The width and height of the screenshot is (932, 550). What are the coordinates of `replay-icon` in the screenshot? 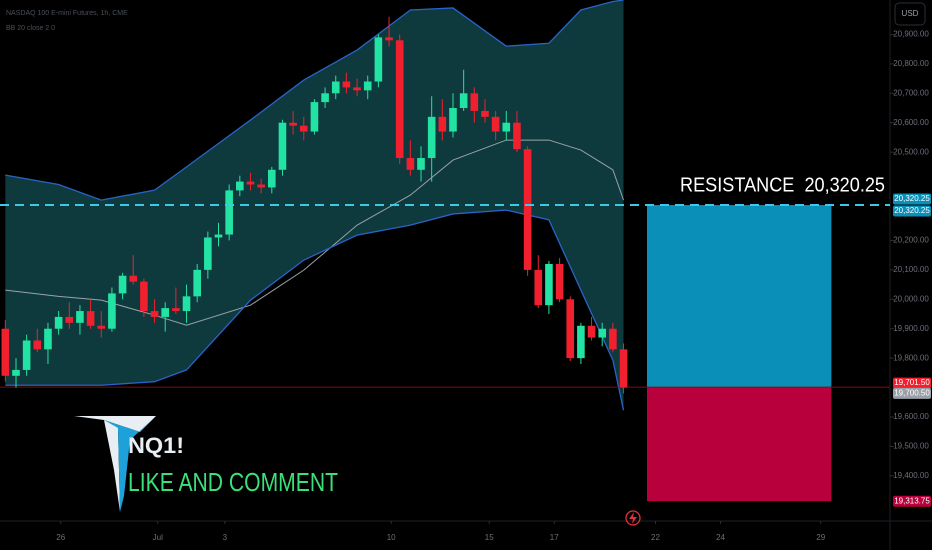 It's located at (633, 518).